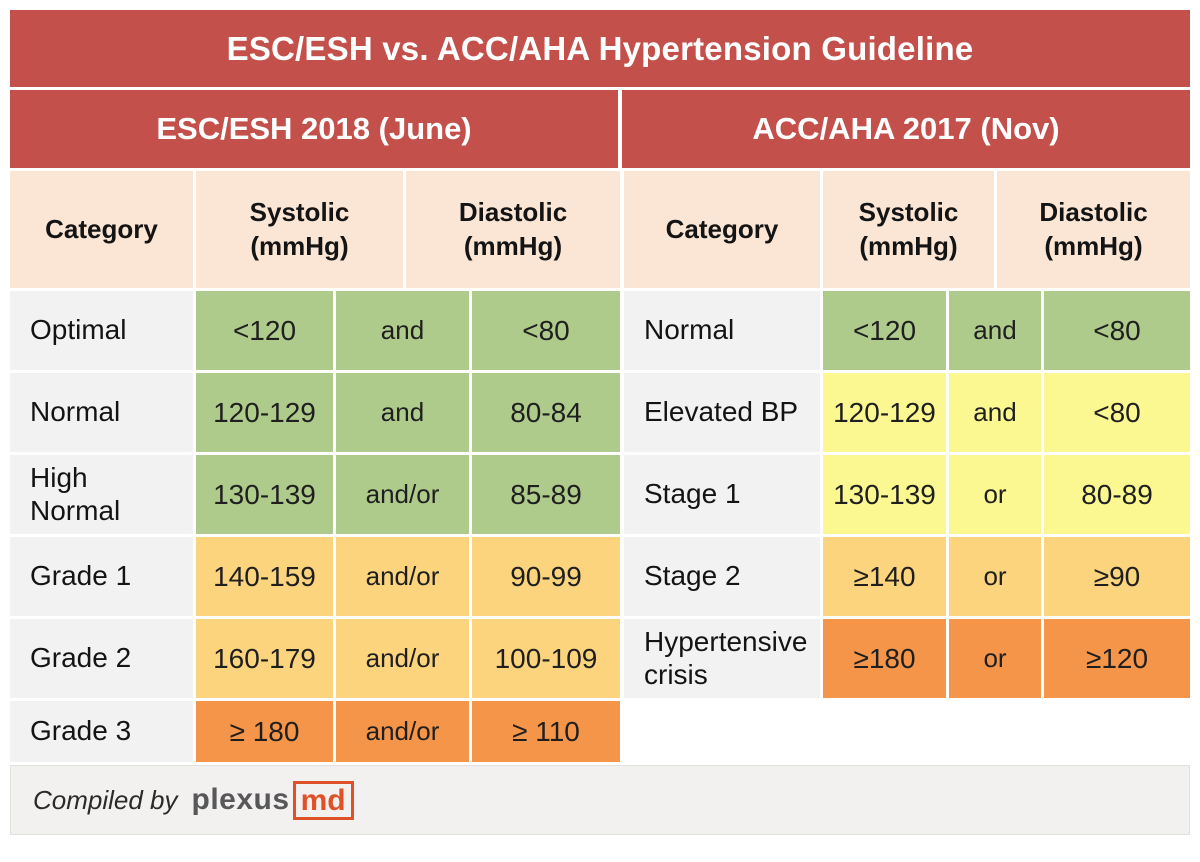  Describe the element at coordinates (546, 414) in the screenshot. I see `diastolic-cell: 80-84` at that location.